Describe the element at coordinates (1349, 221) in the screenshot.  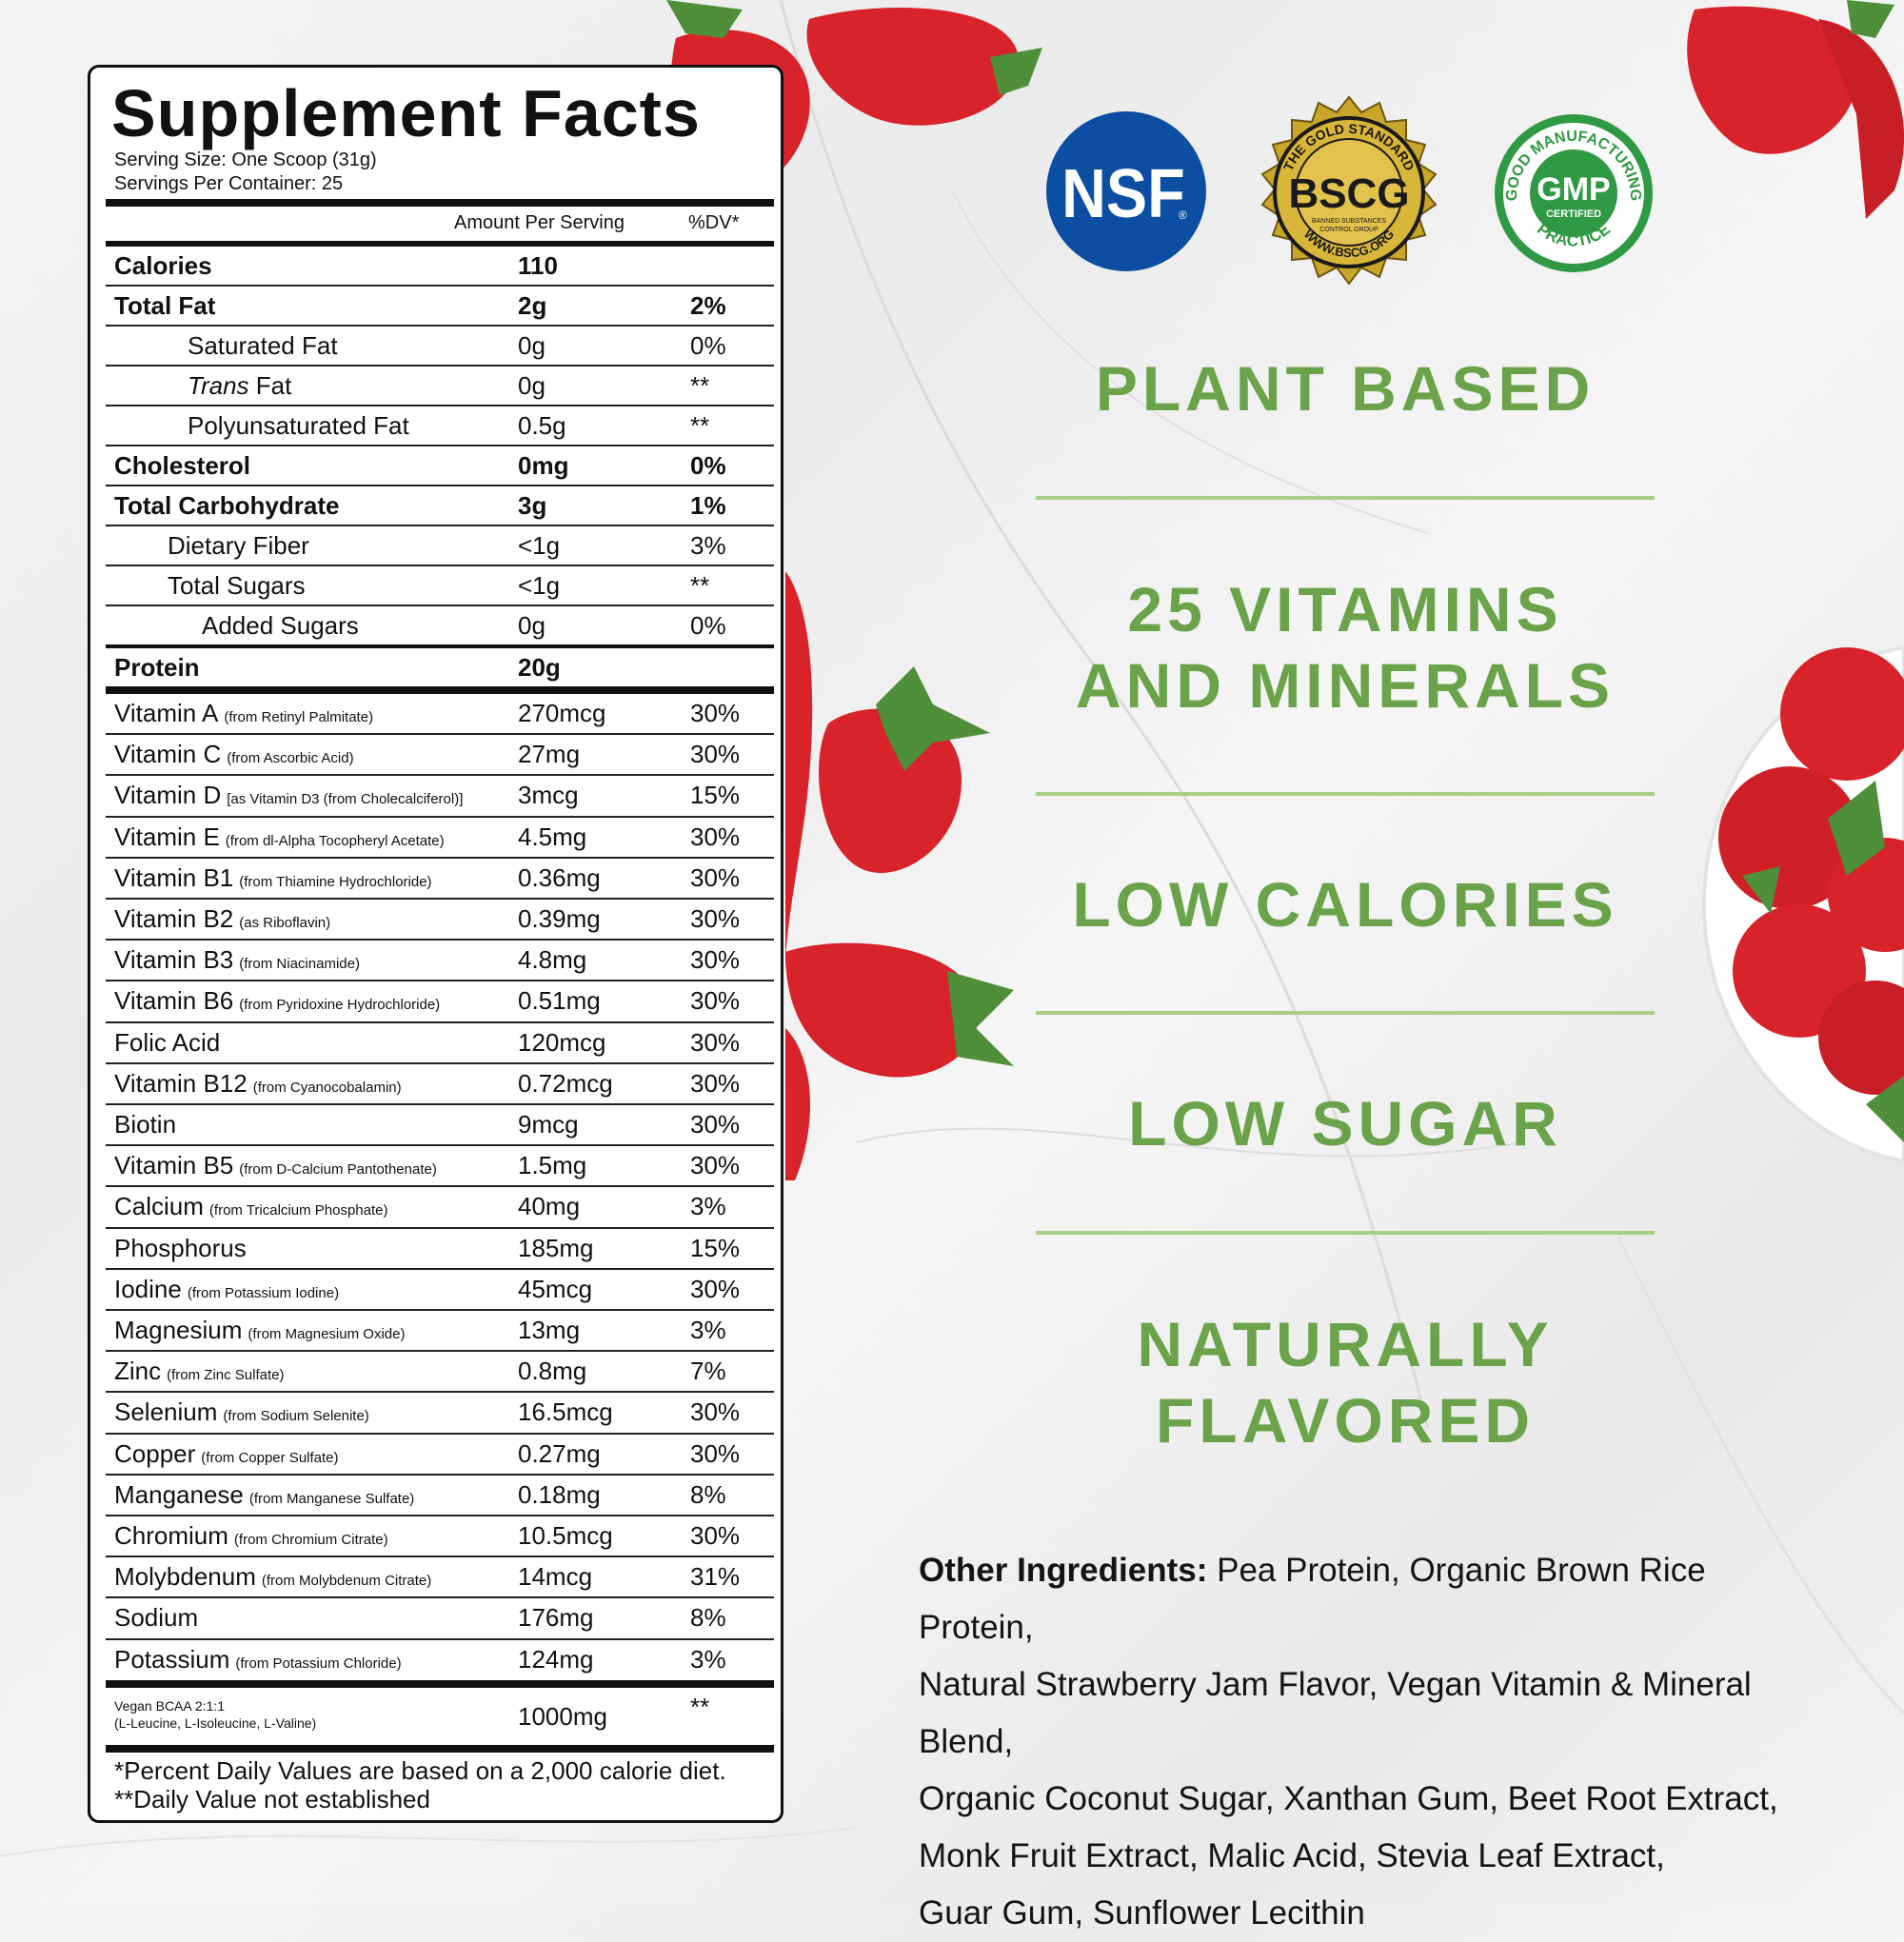
I see `bscg-sub1: BANNED SUBSTANCES` at that location.